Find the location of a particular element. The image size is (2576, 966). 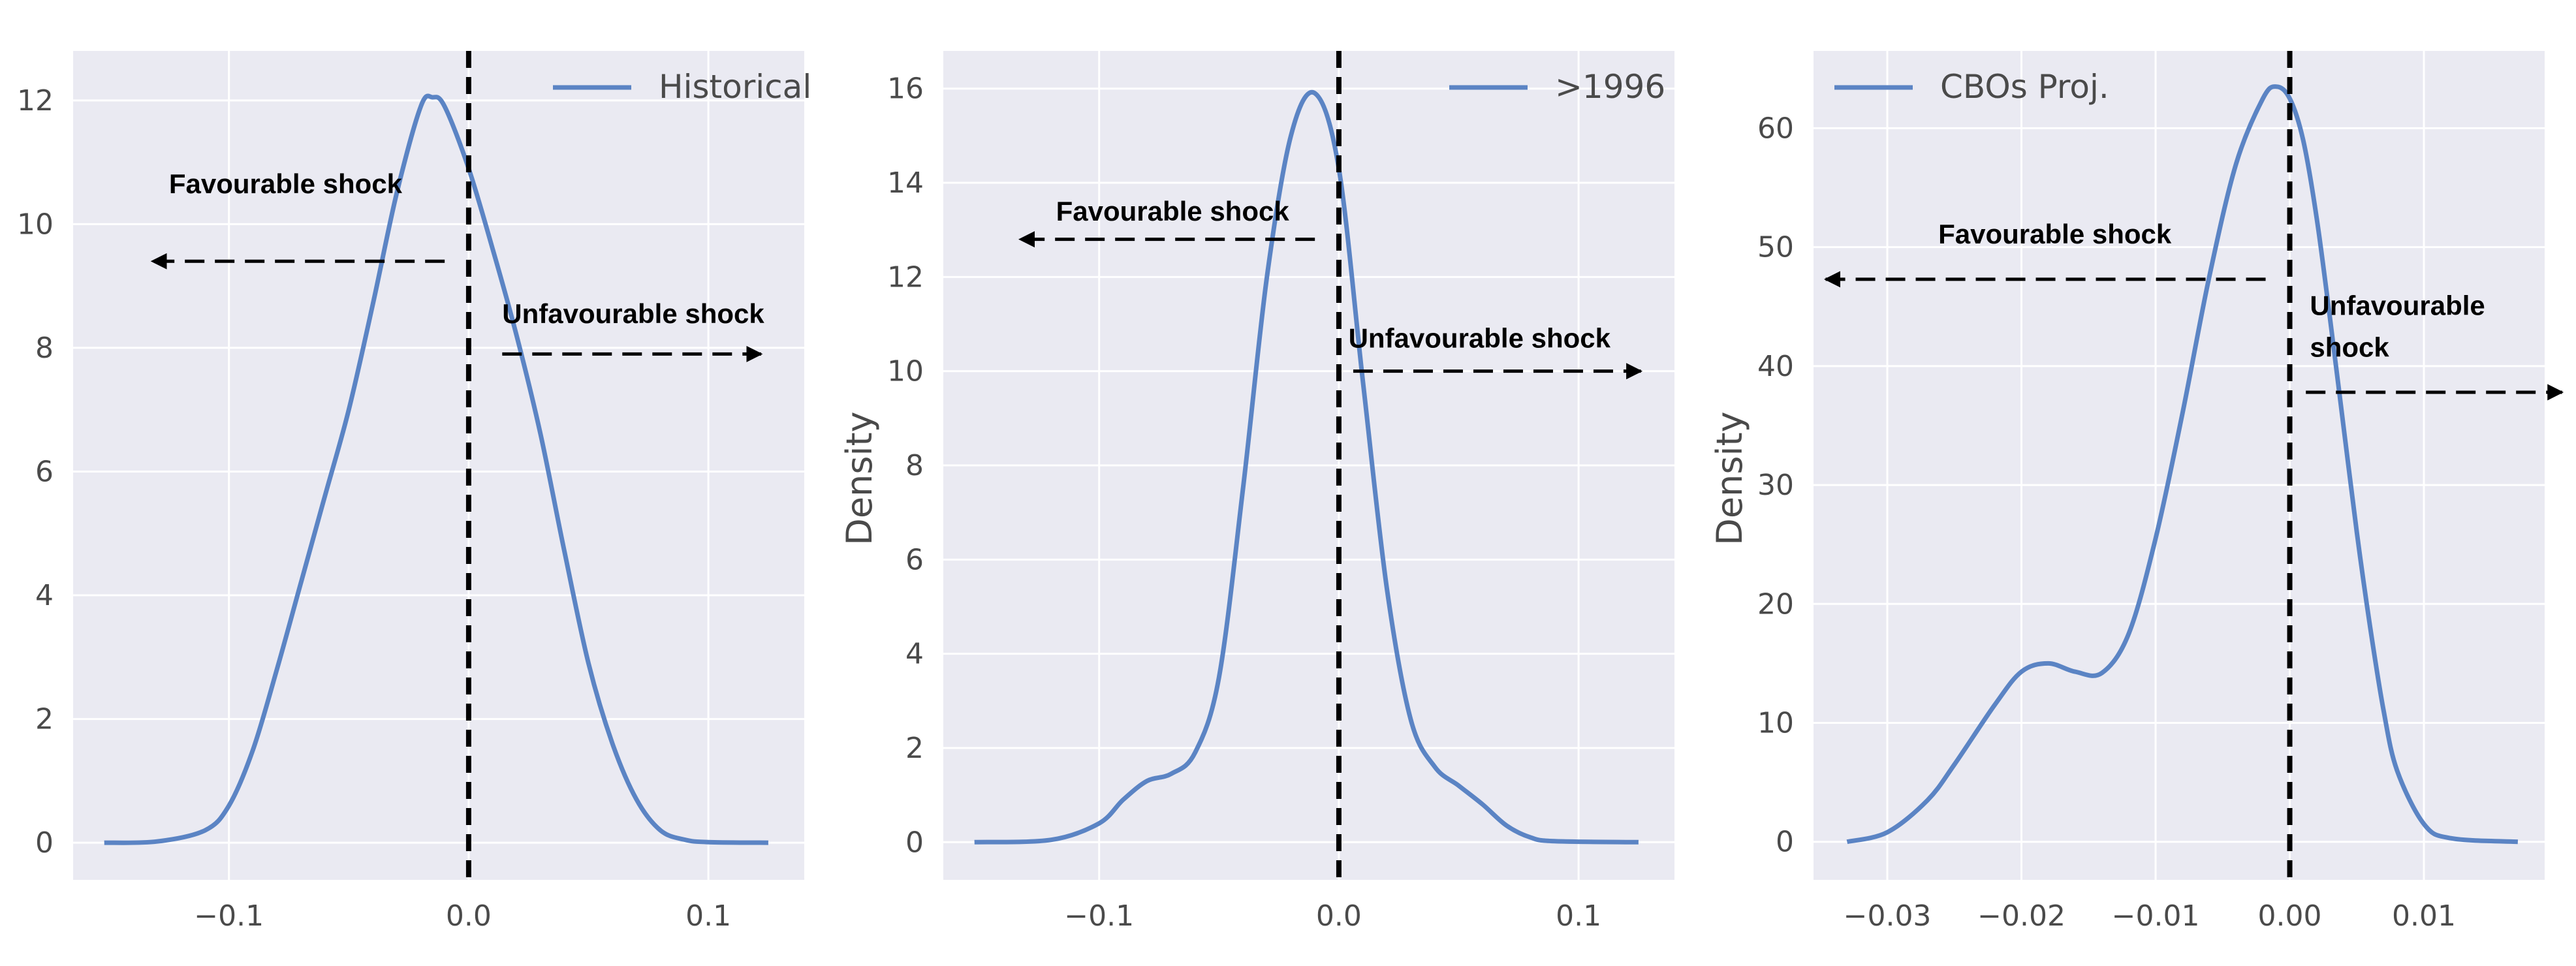

legend-label: CBOs Proj. is located at coordinates (2025, 87).